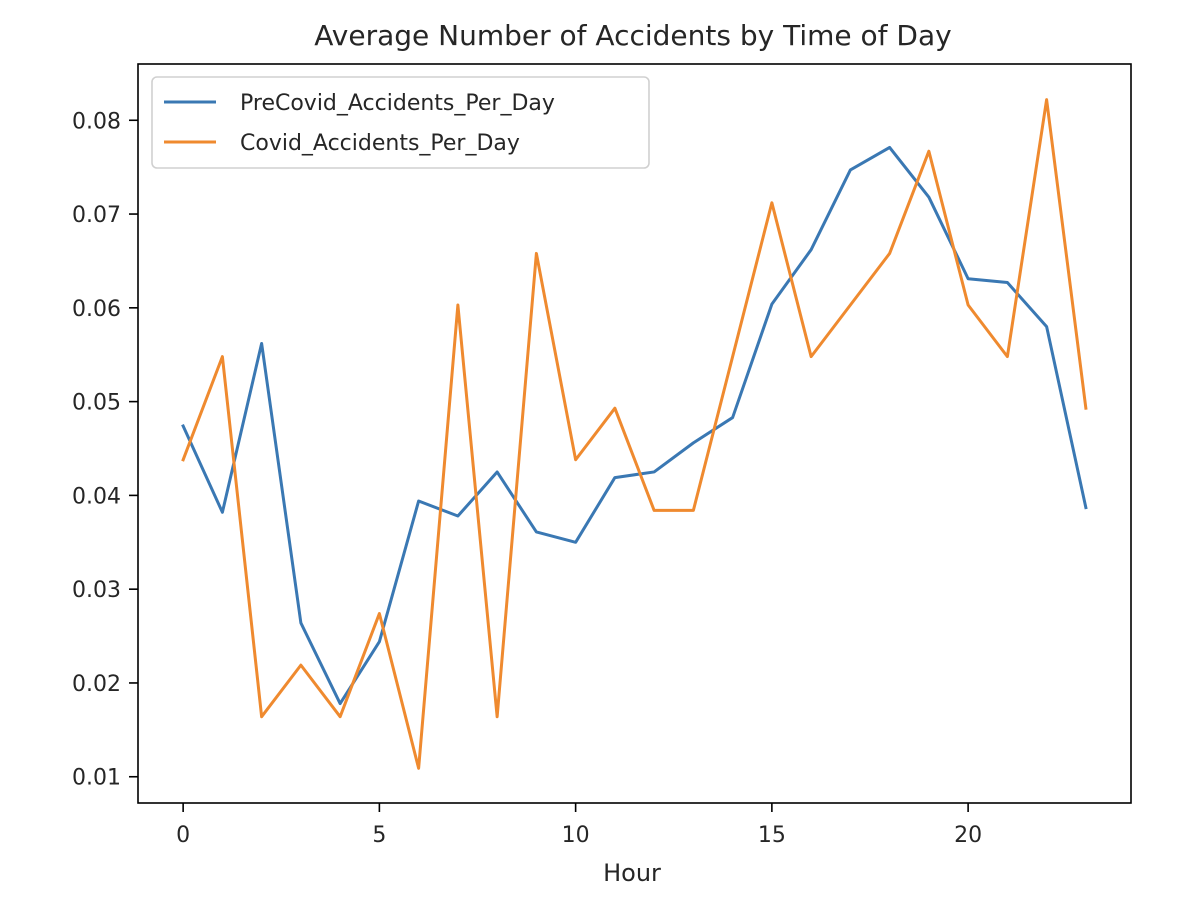 Image resolution: width=1186 pixels, height=908 pixels. What do you see at coordinates (632, 873) in the screenshot?
I see `x-axis-title: Hour` at bounding box center [632, 873].